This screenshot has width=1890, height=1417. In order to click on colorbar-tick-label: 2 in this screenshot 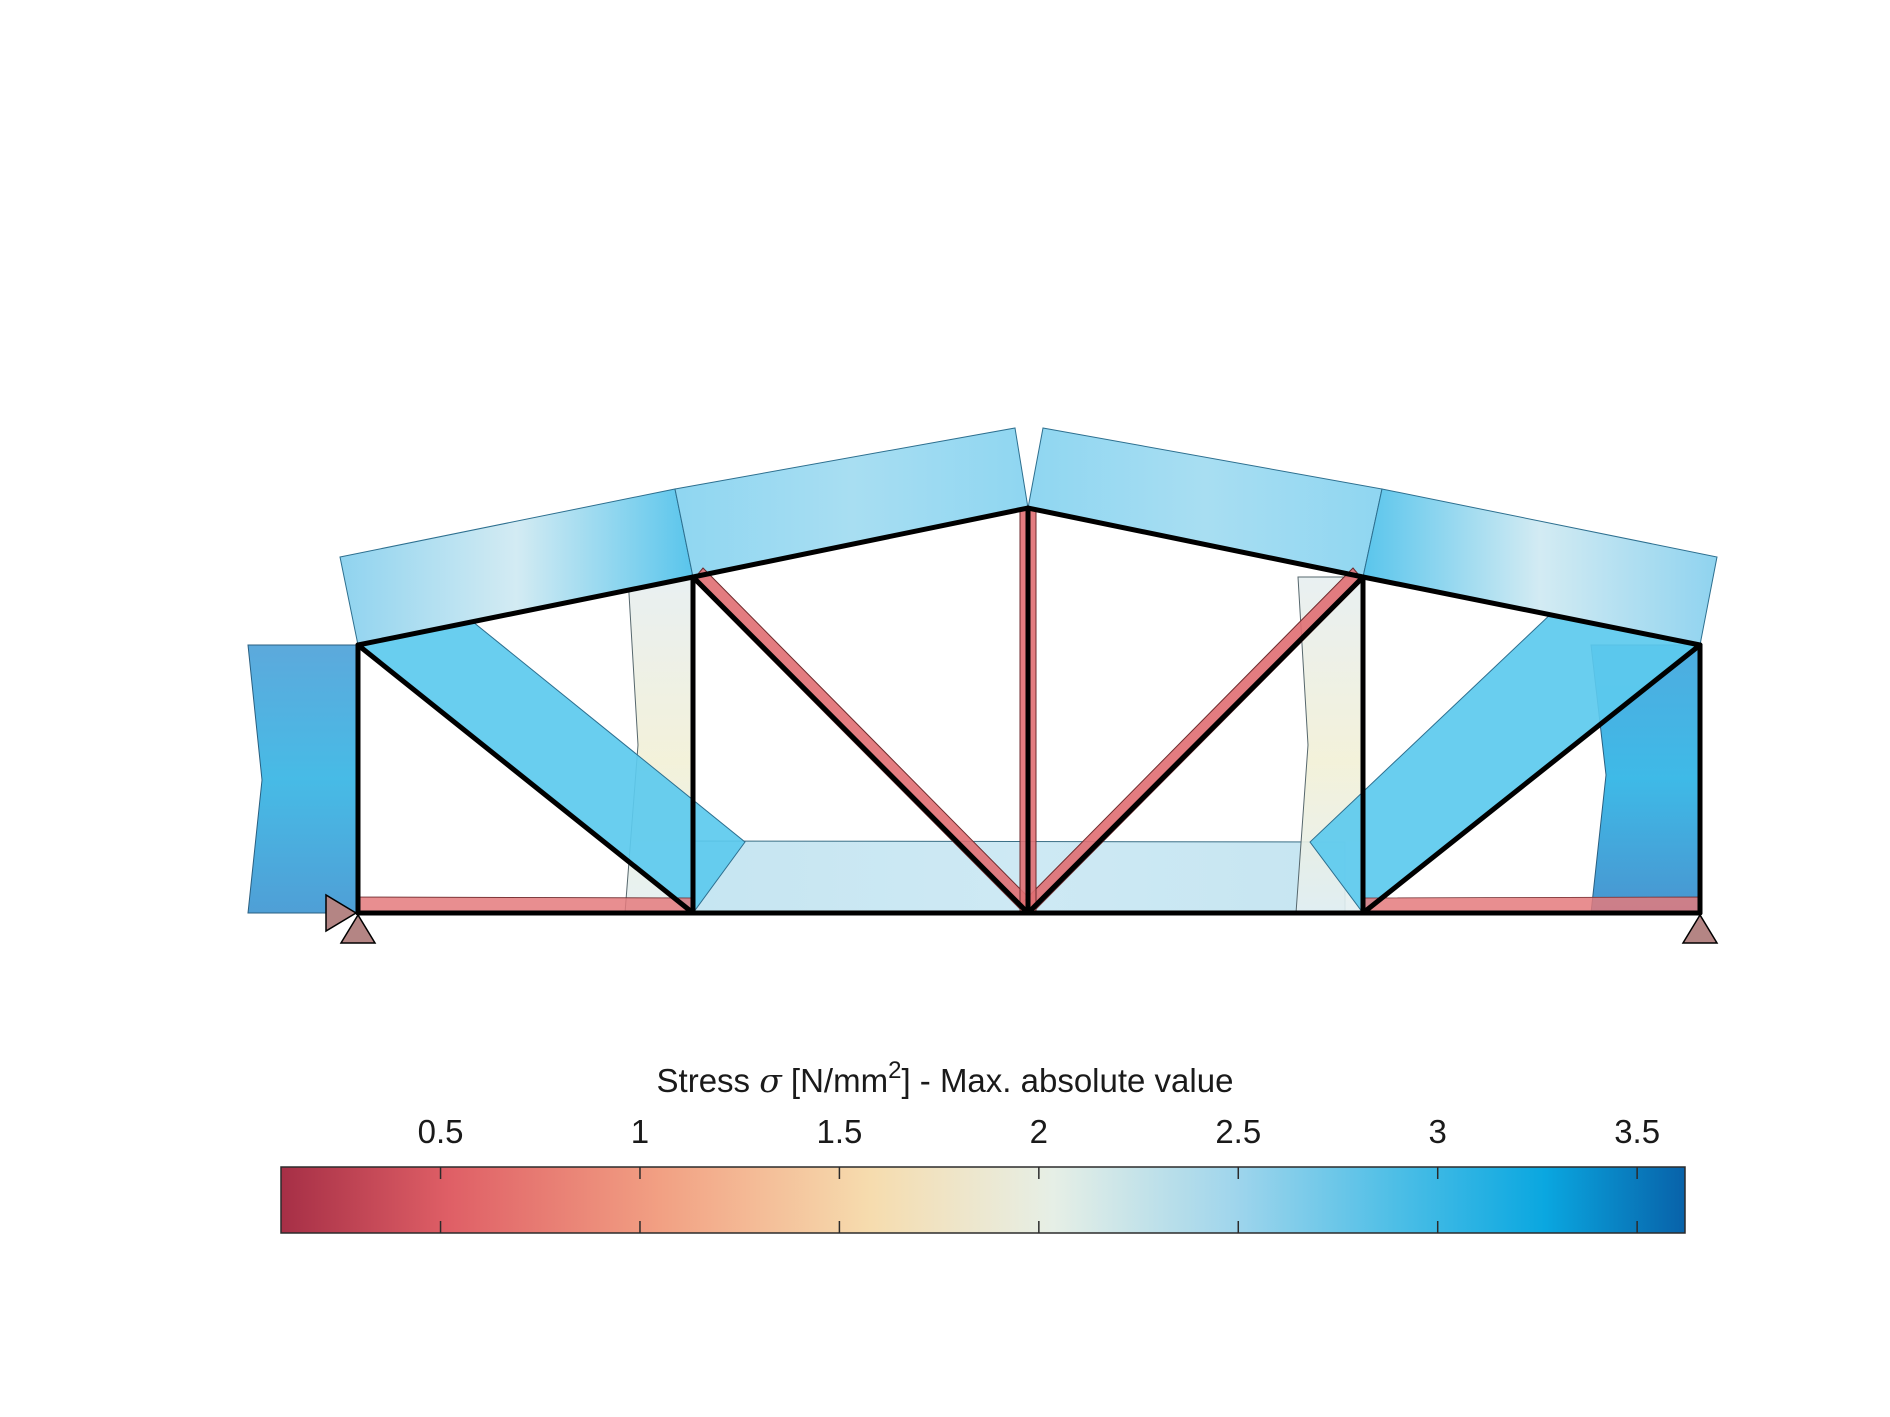, I will do `click(1039, 1131)`.